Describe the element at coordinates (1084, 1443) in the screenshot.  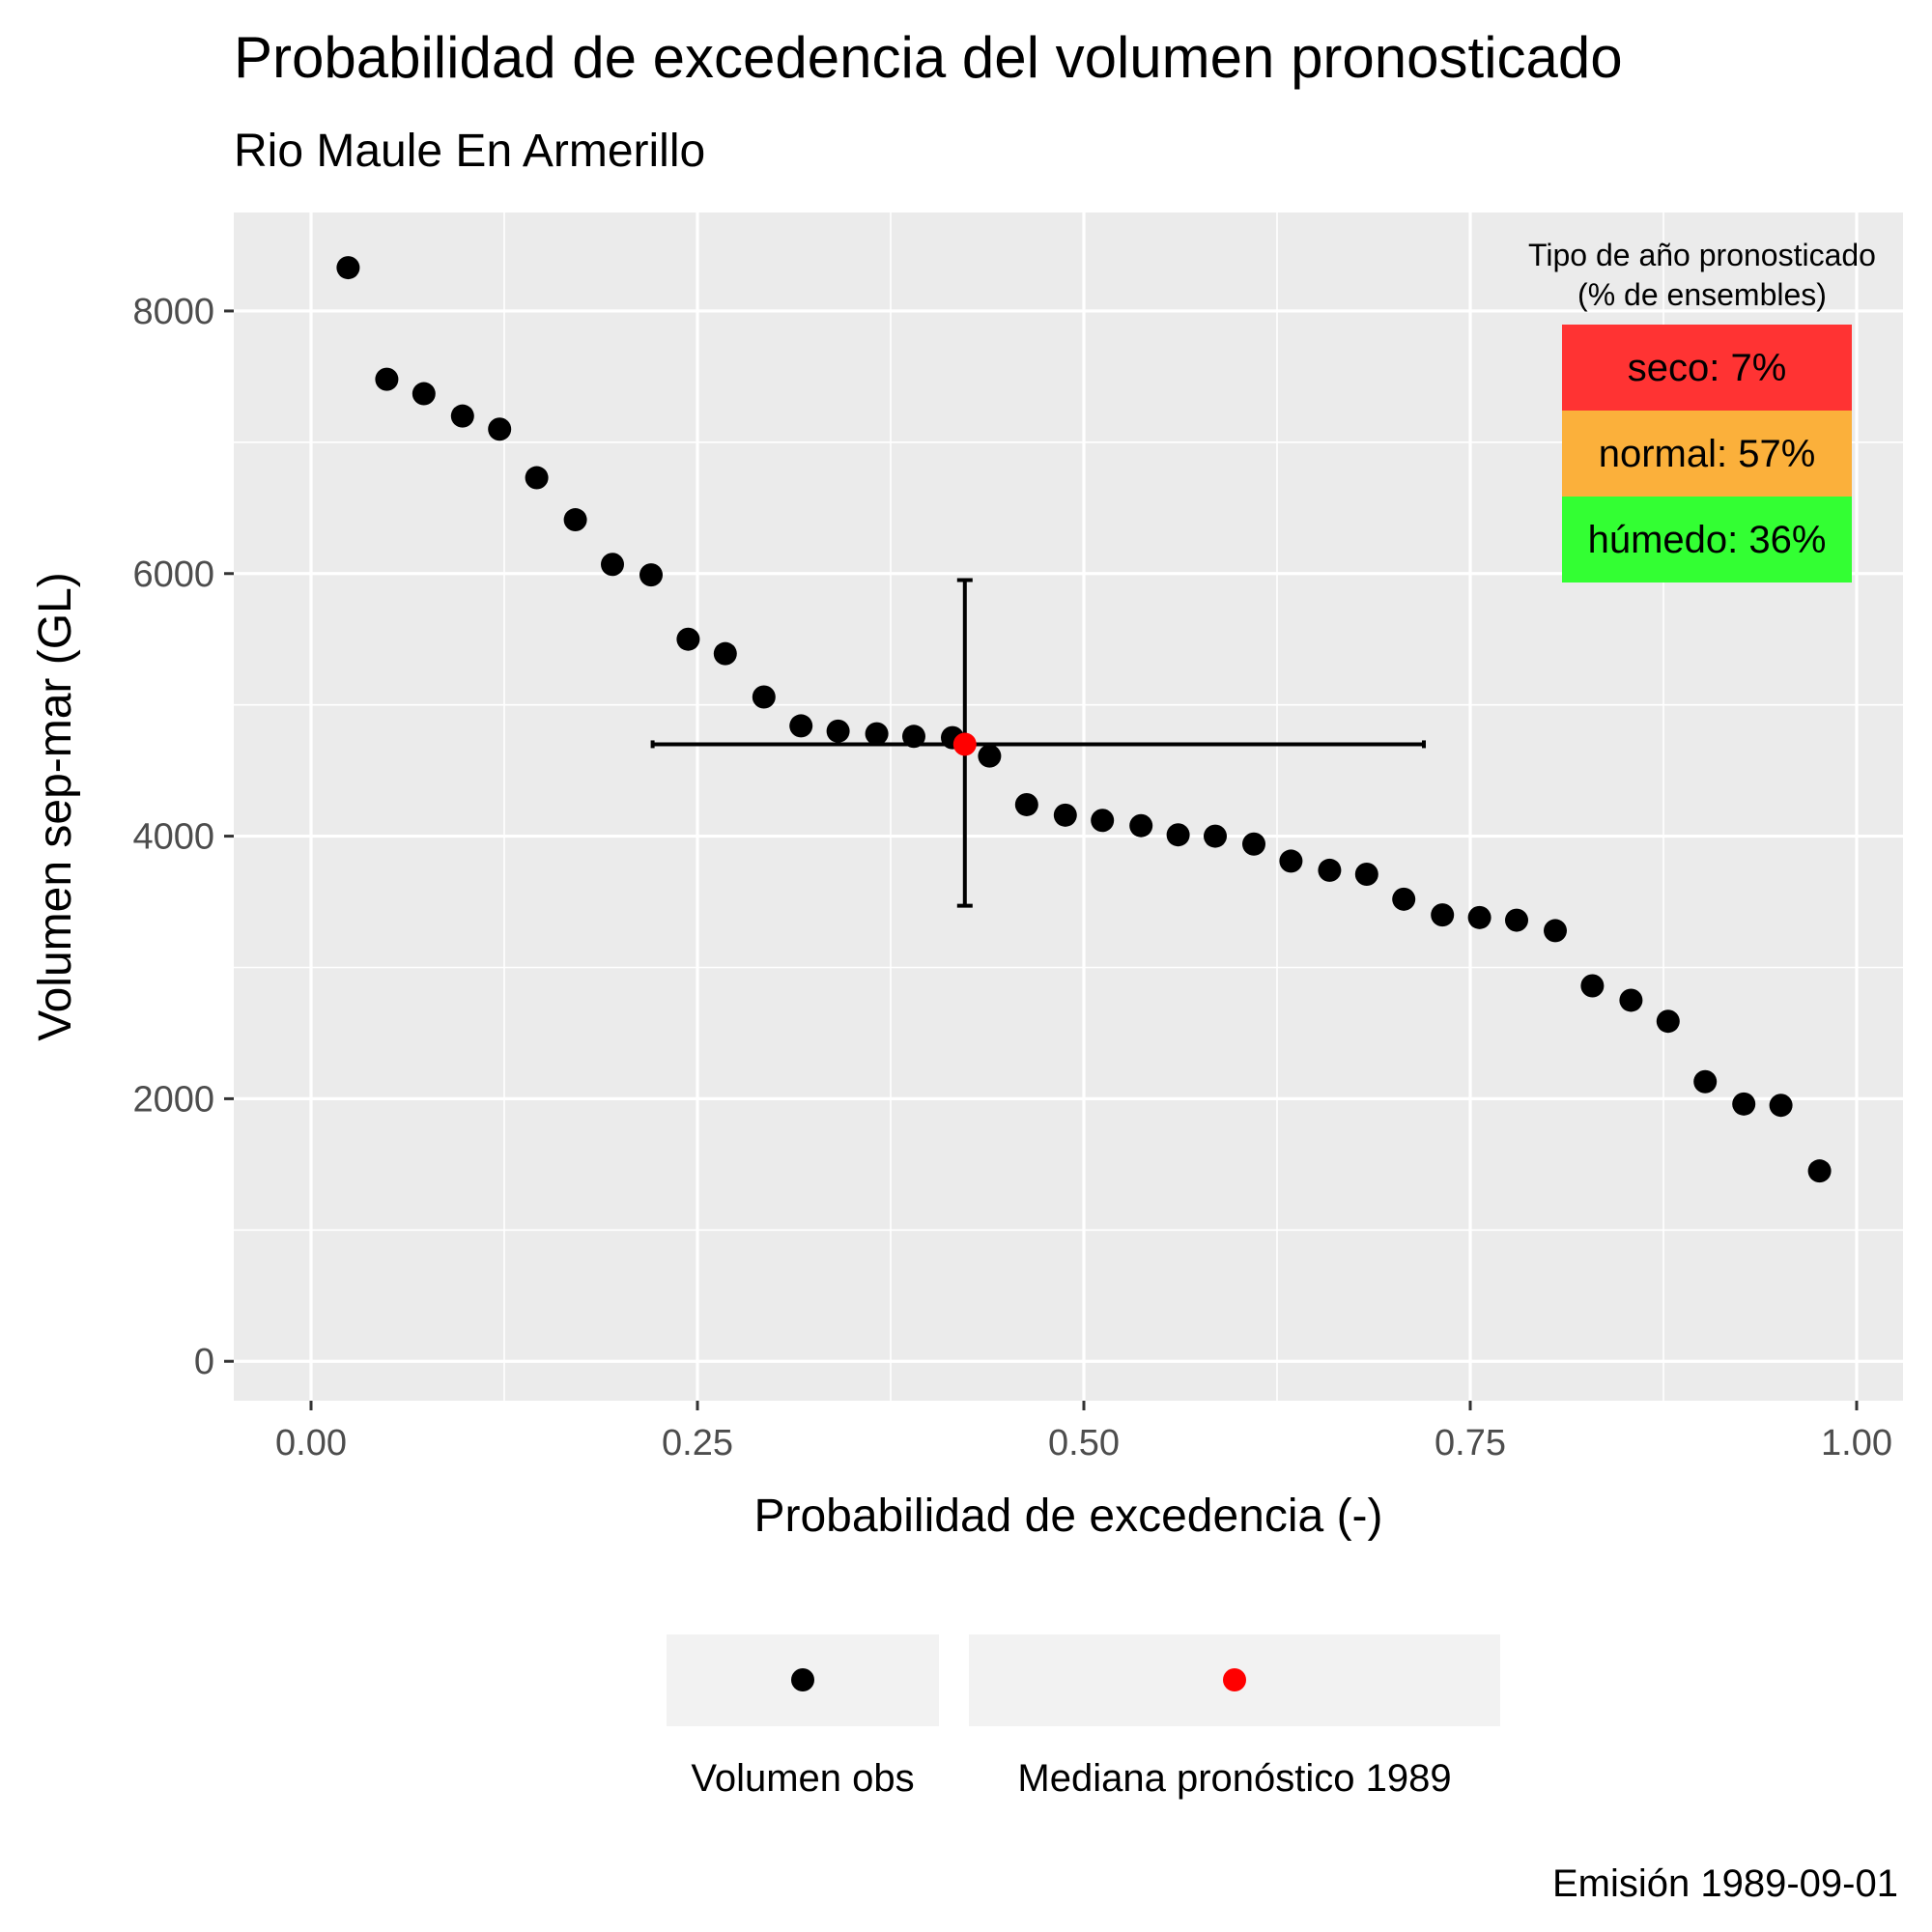
I see `x-tick-label: 0.50` at that location.